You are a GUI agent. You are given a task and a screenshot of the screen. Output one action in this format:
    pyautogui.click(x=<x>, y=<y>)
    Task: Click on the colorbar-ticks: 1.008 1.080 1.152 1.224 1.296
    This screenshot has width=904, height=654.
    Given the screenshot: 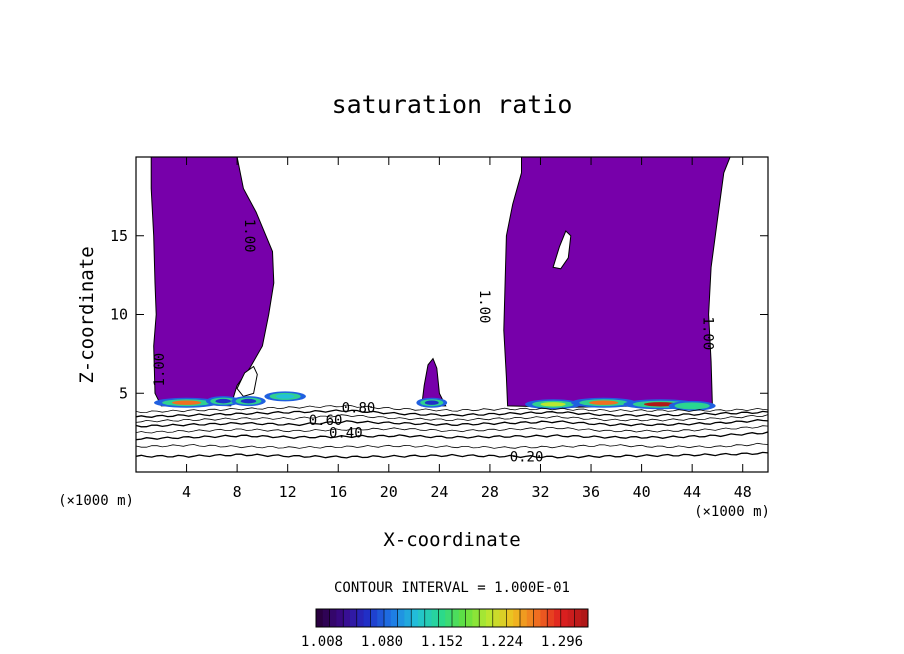 What is the action you would take?
    pyautogui.click(x=442, y=642)
    